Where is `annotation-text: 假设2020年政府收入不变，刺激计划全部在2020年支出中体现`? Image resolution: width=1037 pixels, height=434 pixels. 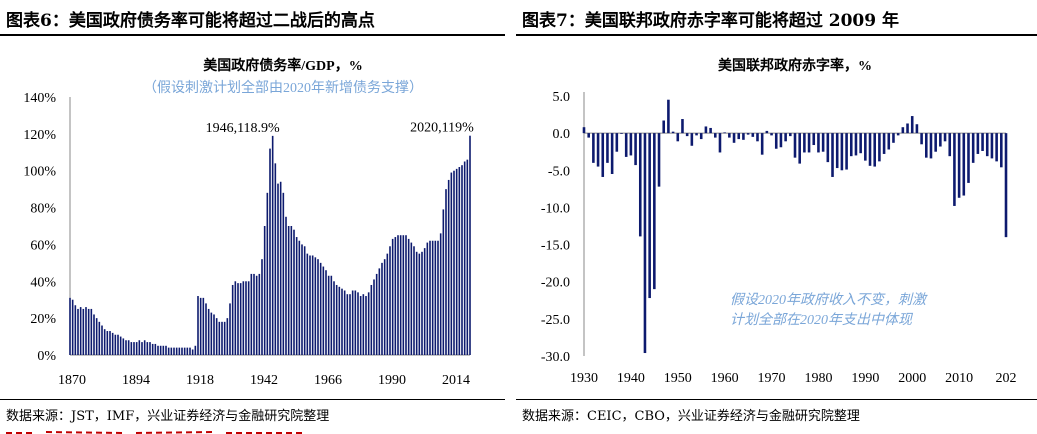 annotation-text: 假设2020年政府收入不变，刺激计划全部在2020年支出中体现 is located at coordinates (829, 310).